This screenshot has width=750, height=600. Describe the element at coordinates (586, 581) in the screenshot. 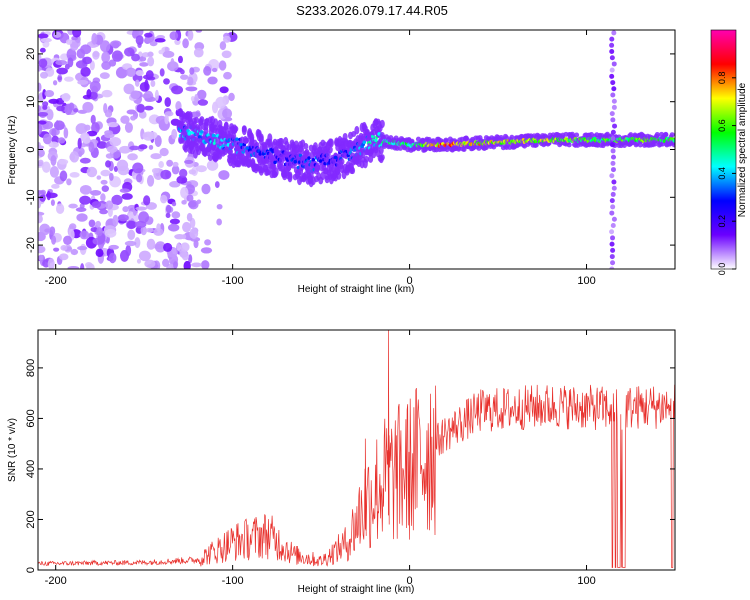

I see `snr-x-tick-label: 100` at that location.